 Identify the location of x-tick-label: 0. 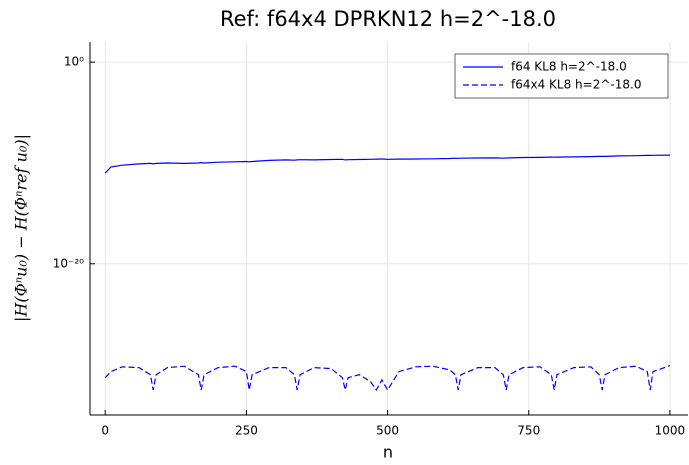
(105, 431).